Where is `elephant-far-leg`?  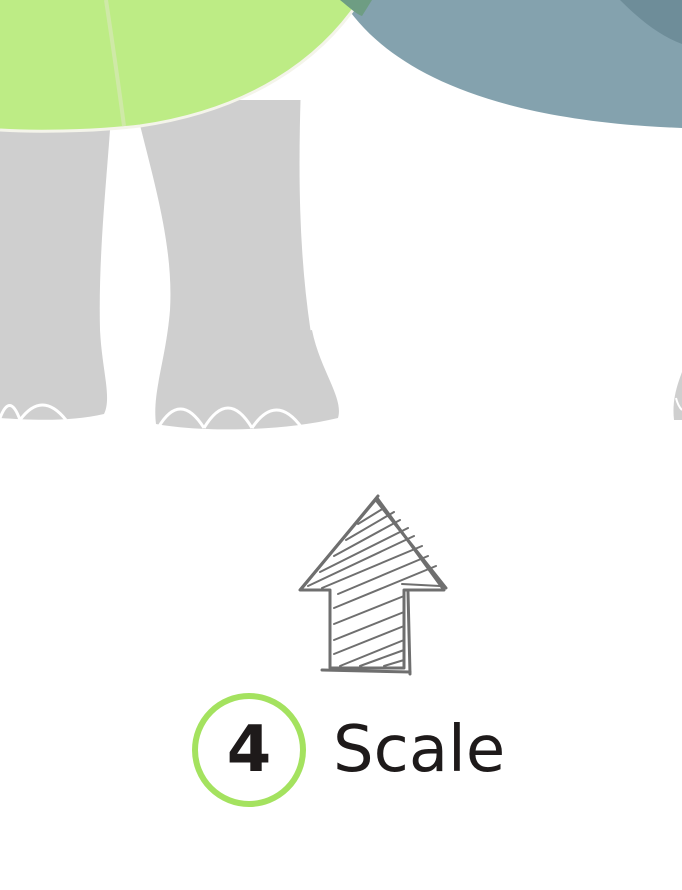 elephant-far-leg is located at coordinates (677, 396).